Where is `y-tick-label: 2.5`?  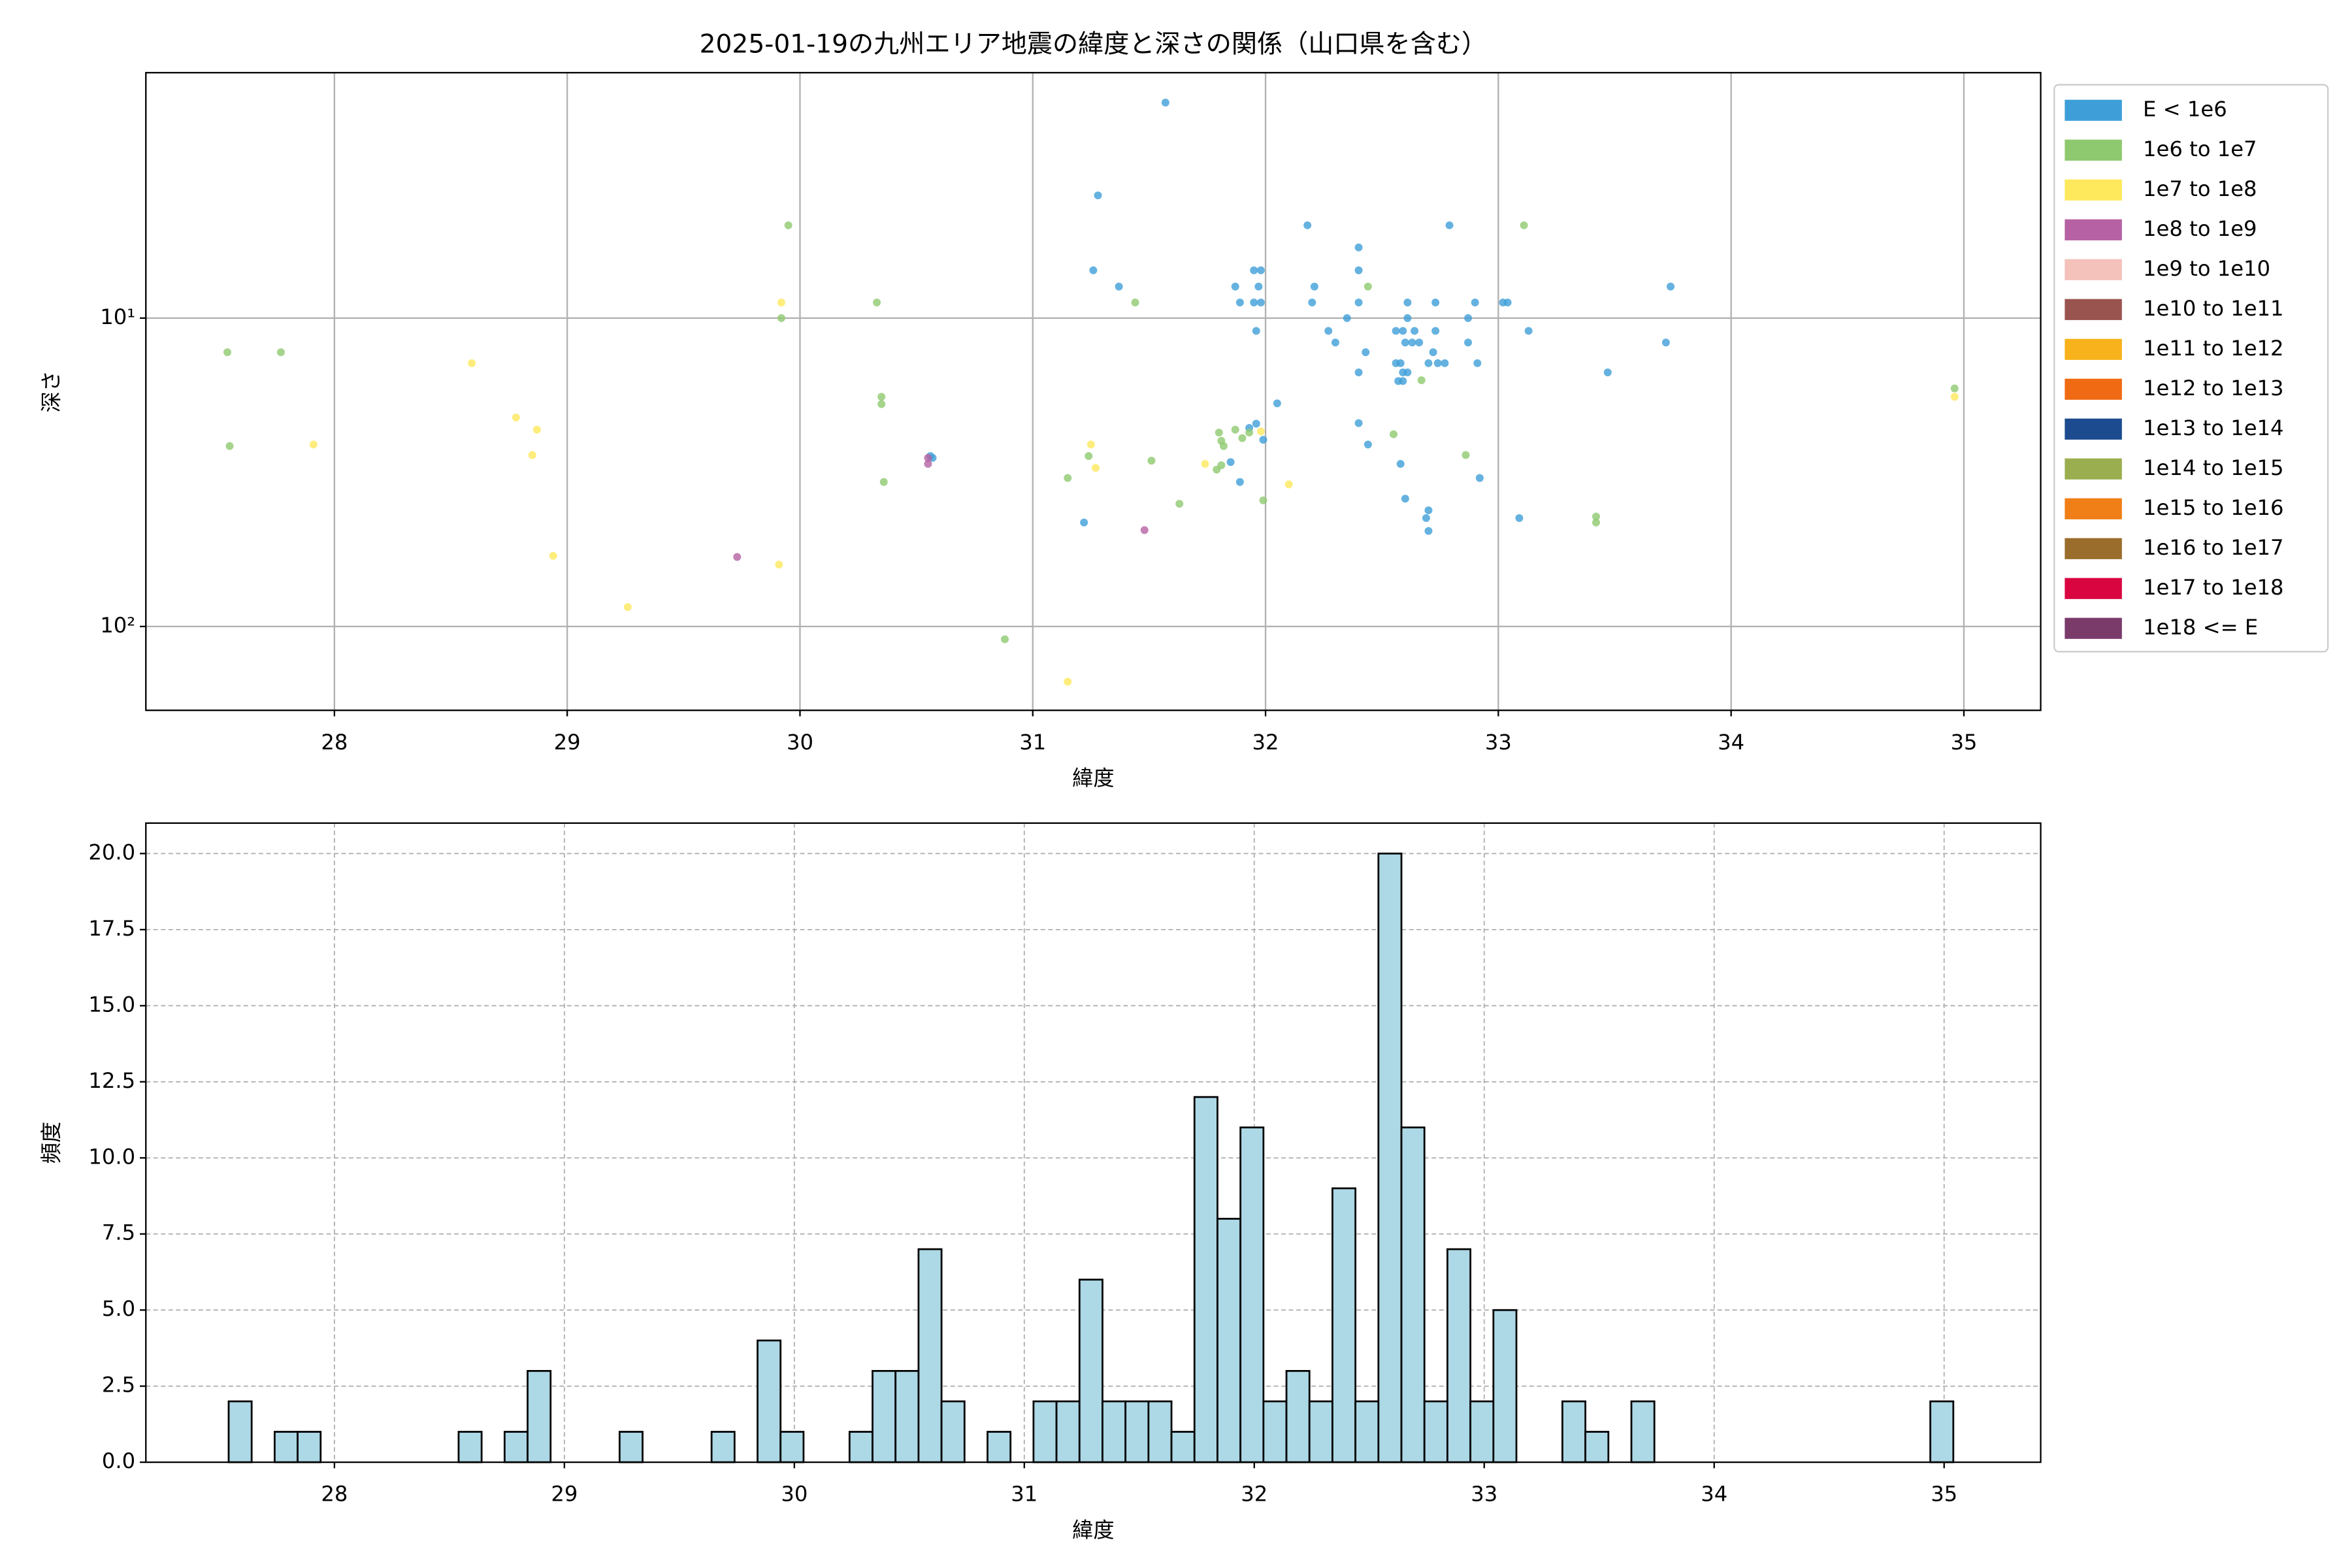 y-tick-label: 2.5 is located at coordinates (118, 1385).